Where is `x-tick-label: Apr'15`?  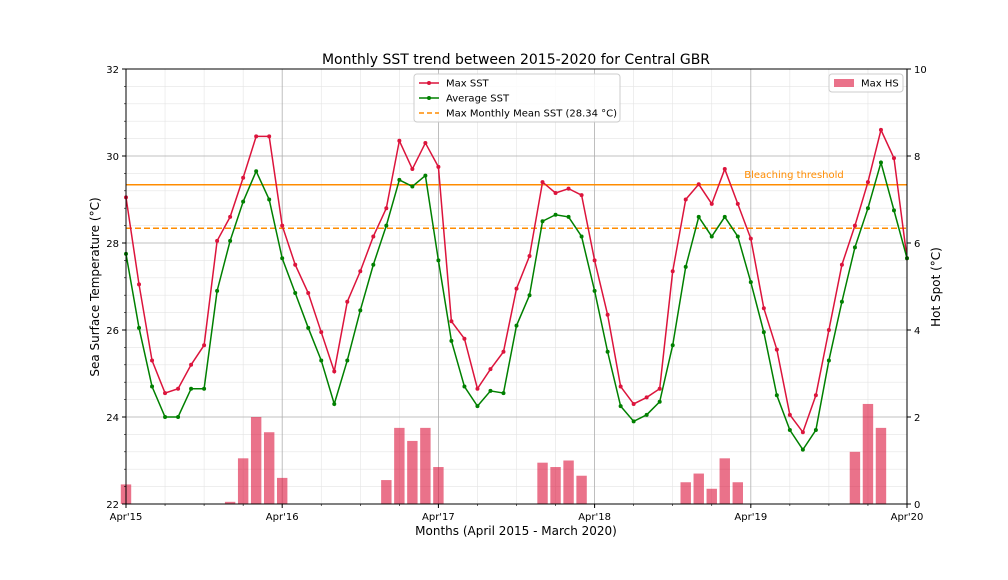
x-tick-label: Apr'15 is located at coordinates (126, 517).